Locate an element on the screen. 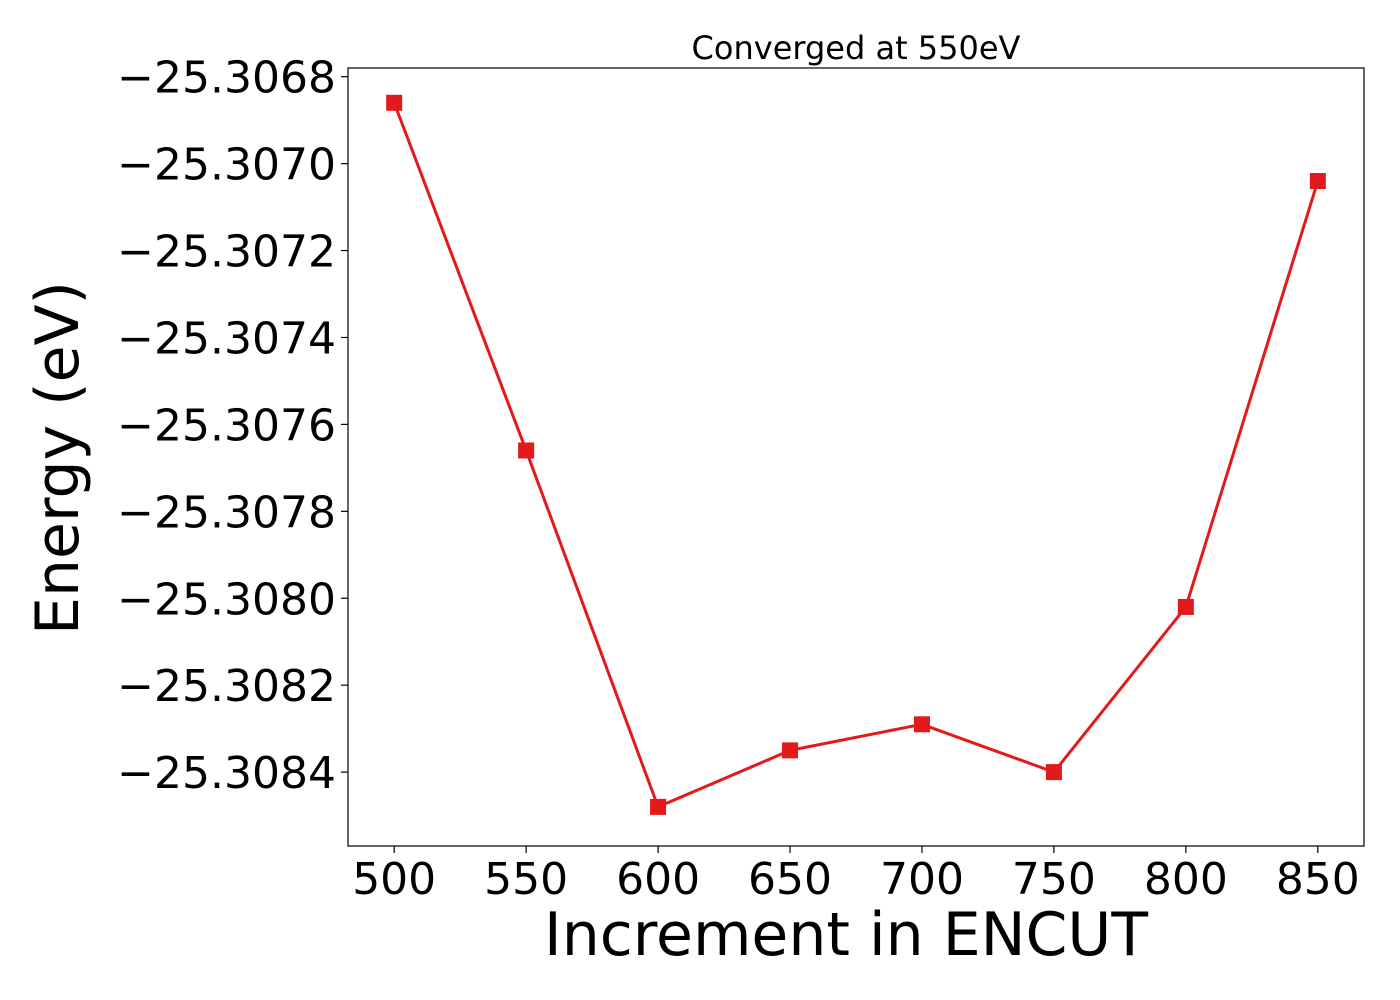 The height and width of the screenshot is (1000, 1400). y-tick-label-5: −25.3078 is located at coordinates (226, 512).